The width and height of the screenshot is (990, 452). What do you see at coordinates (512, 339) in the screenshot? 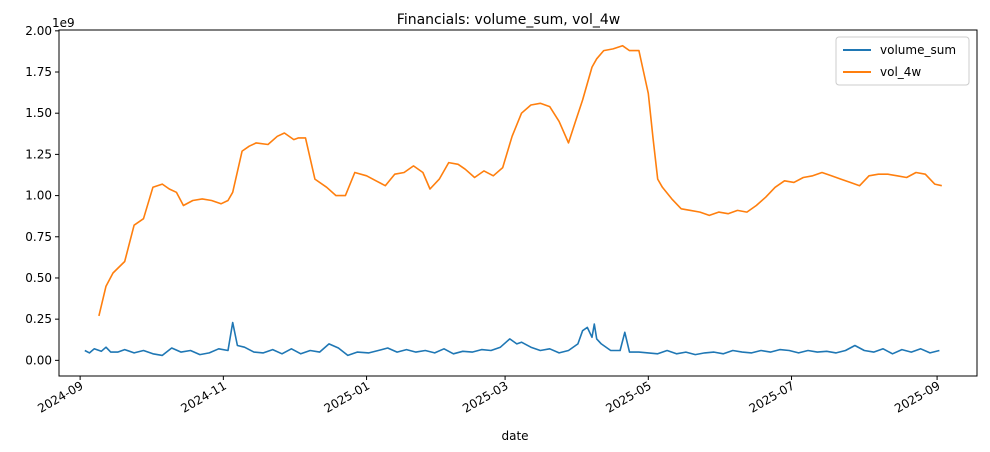
I see `series-line-volume-sum` at bounding box center [512, 339].